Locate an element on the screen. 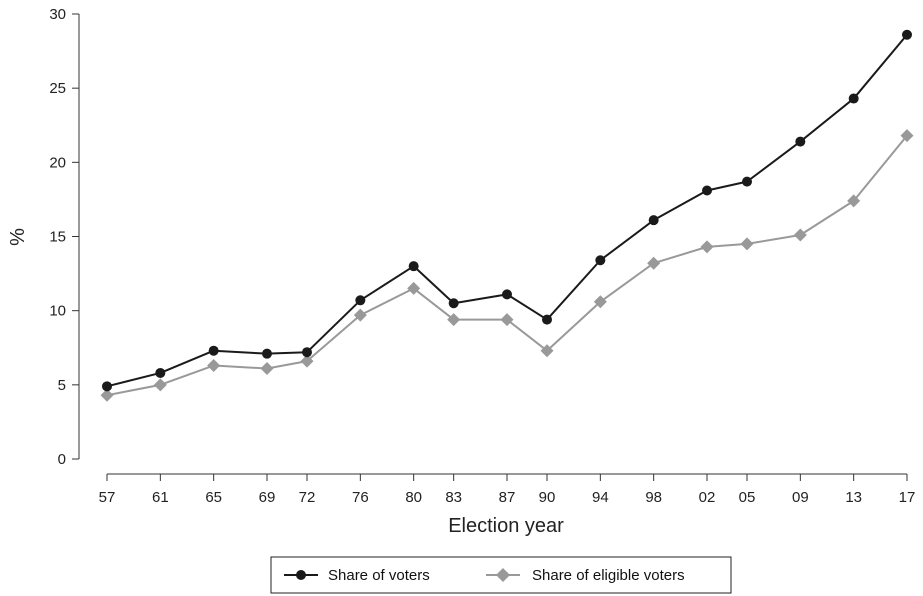  x-tick-label-90: 90 is located at coordinates (547, 497).